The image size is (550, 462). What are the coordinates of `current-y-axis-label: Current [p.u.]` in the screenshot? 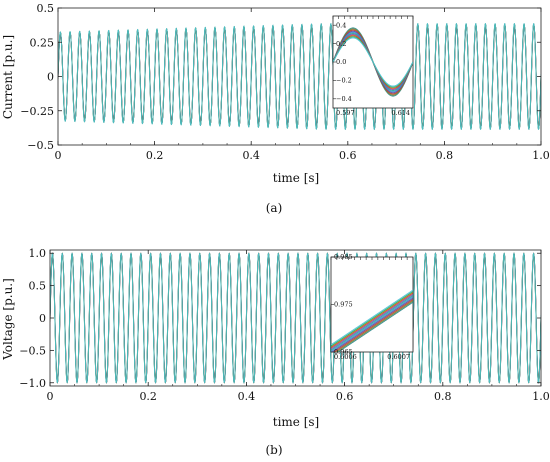 It's located at (8, 77).